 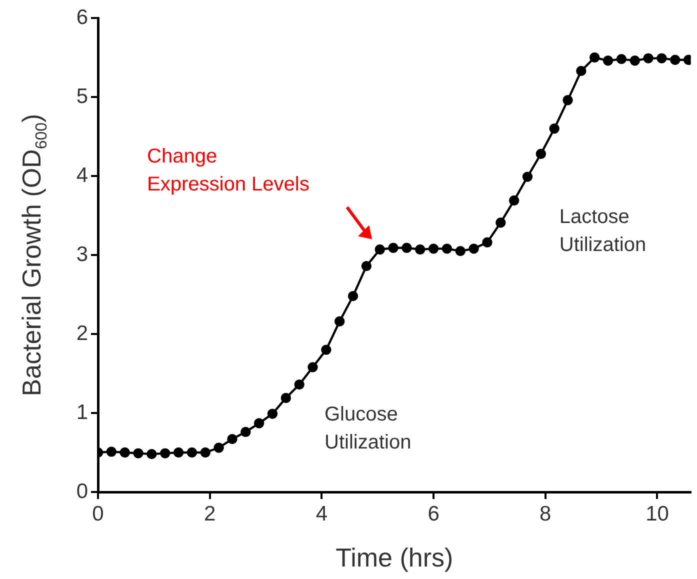 I want to click on x-tick-label: 10, so click(x=657, y=514).